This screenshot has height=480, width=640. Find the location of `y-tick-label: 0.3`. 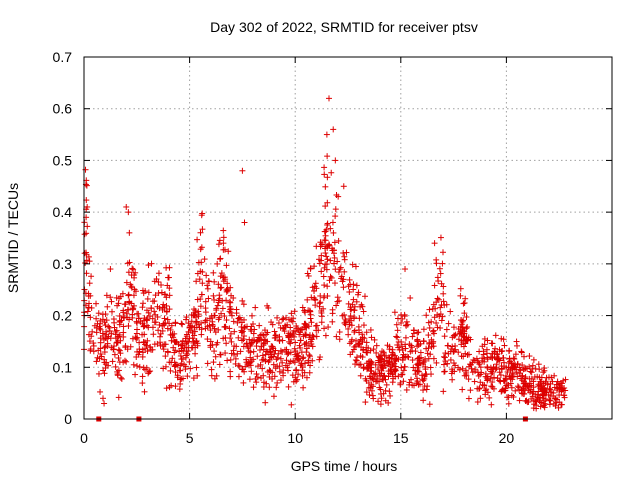

y-tick-label: 0.3 is located at coordinates (63, 264).